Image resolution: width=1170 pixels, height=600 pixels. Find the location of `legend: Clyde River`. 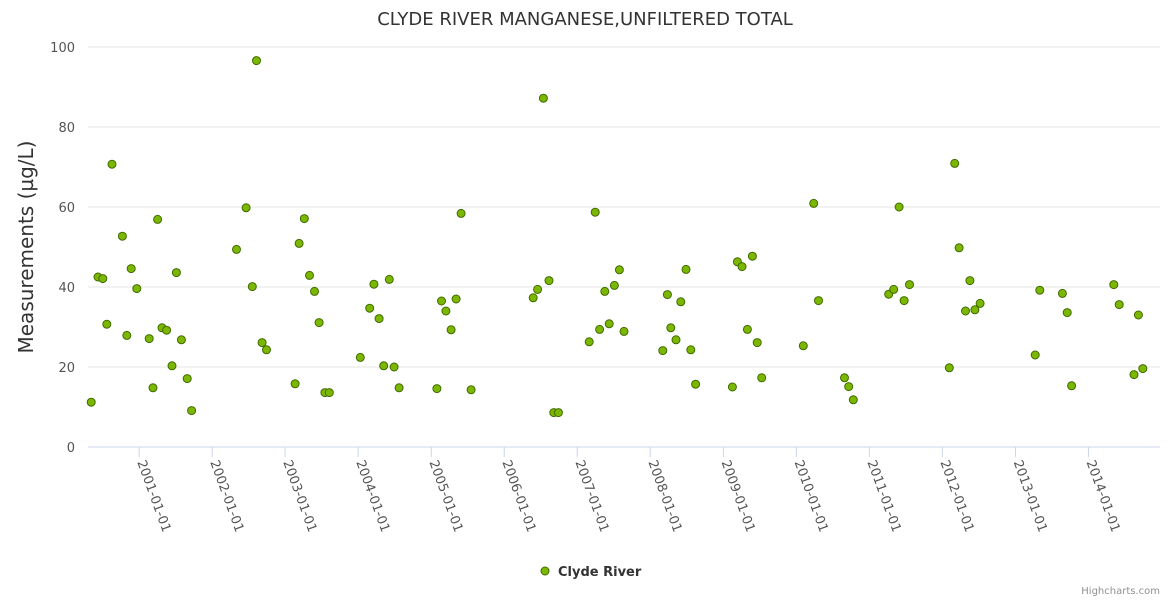

legend: Clyde River is located at coordinates (591, 572).